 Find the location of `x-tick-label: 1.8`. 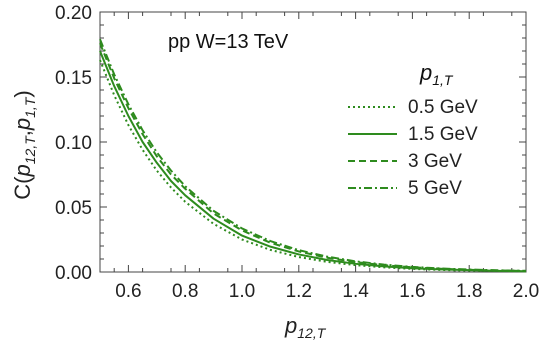

x-tick-label: 1.8 is located at coordinates (469, 291).